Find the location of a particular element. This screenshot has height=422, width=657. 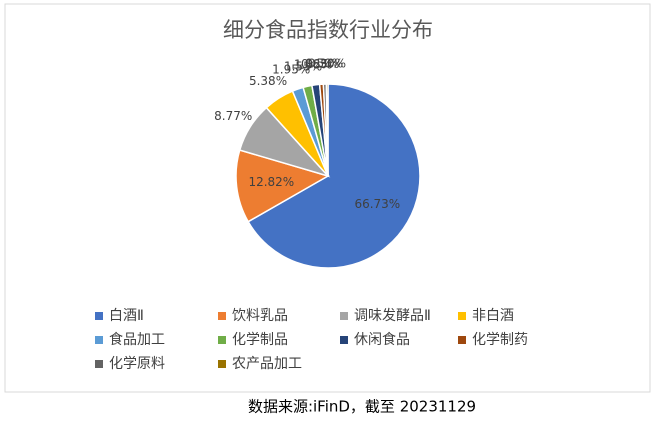

data-label: 1.95% is located at coordinates (291, 70).